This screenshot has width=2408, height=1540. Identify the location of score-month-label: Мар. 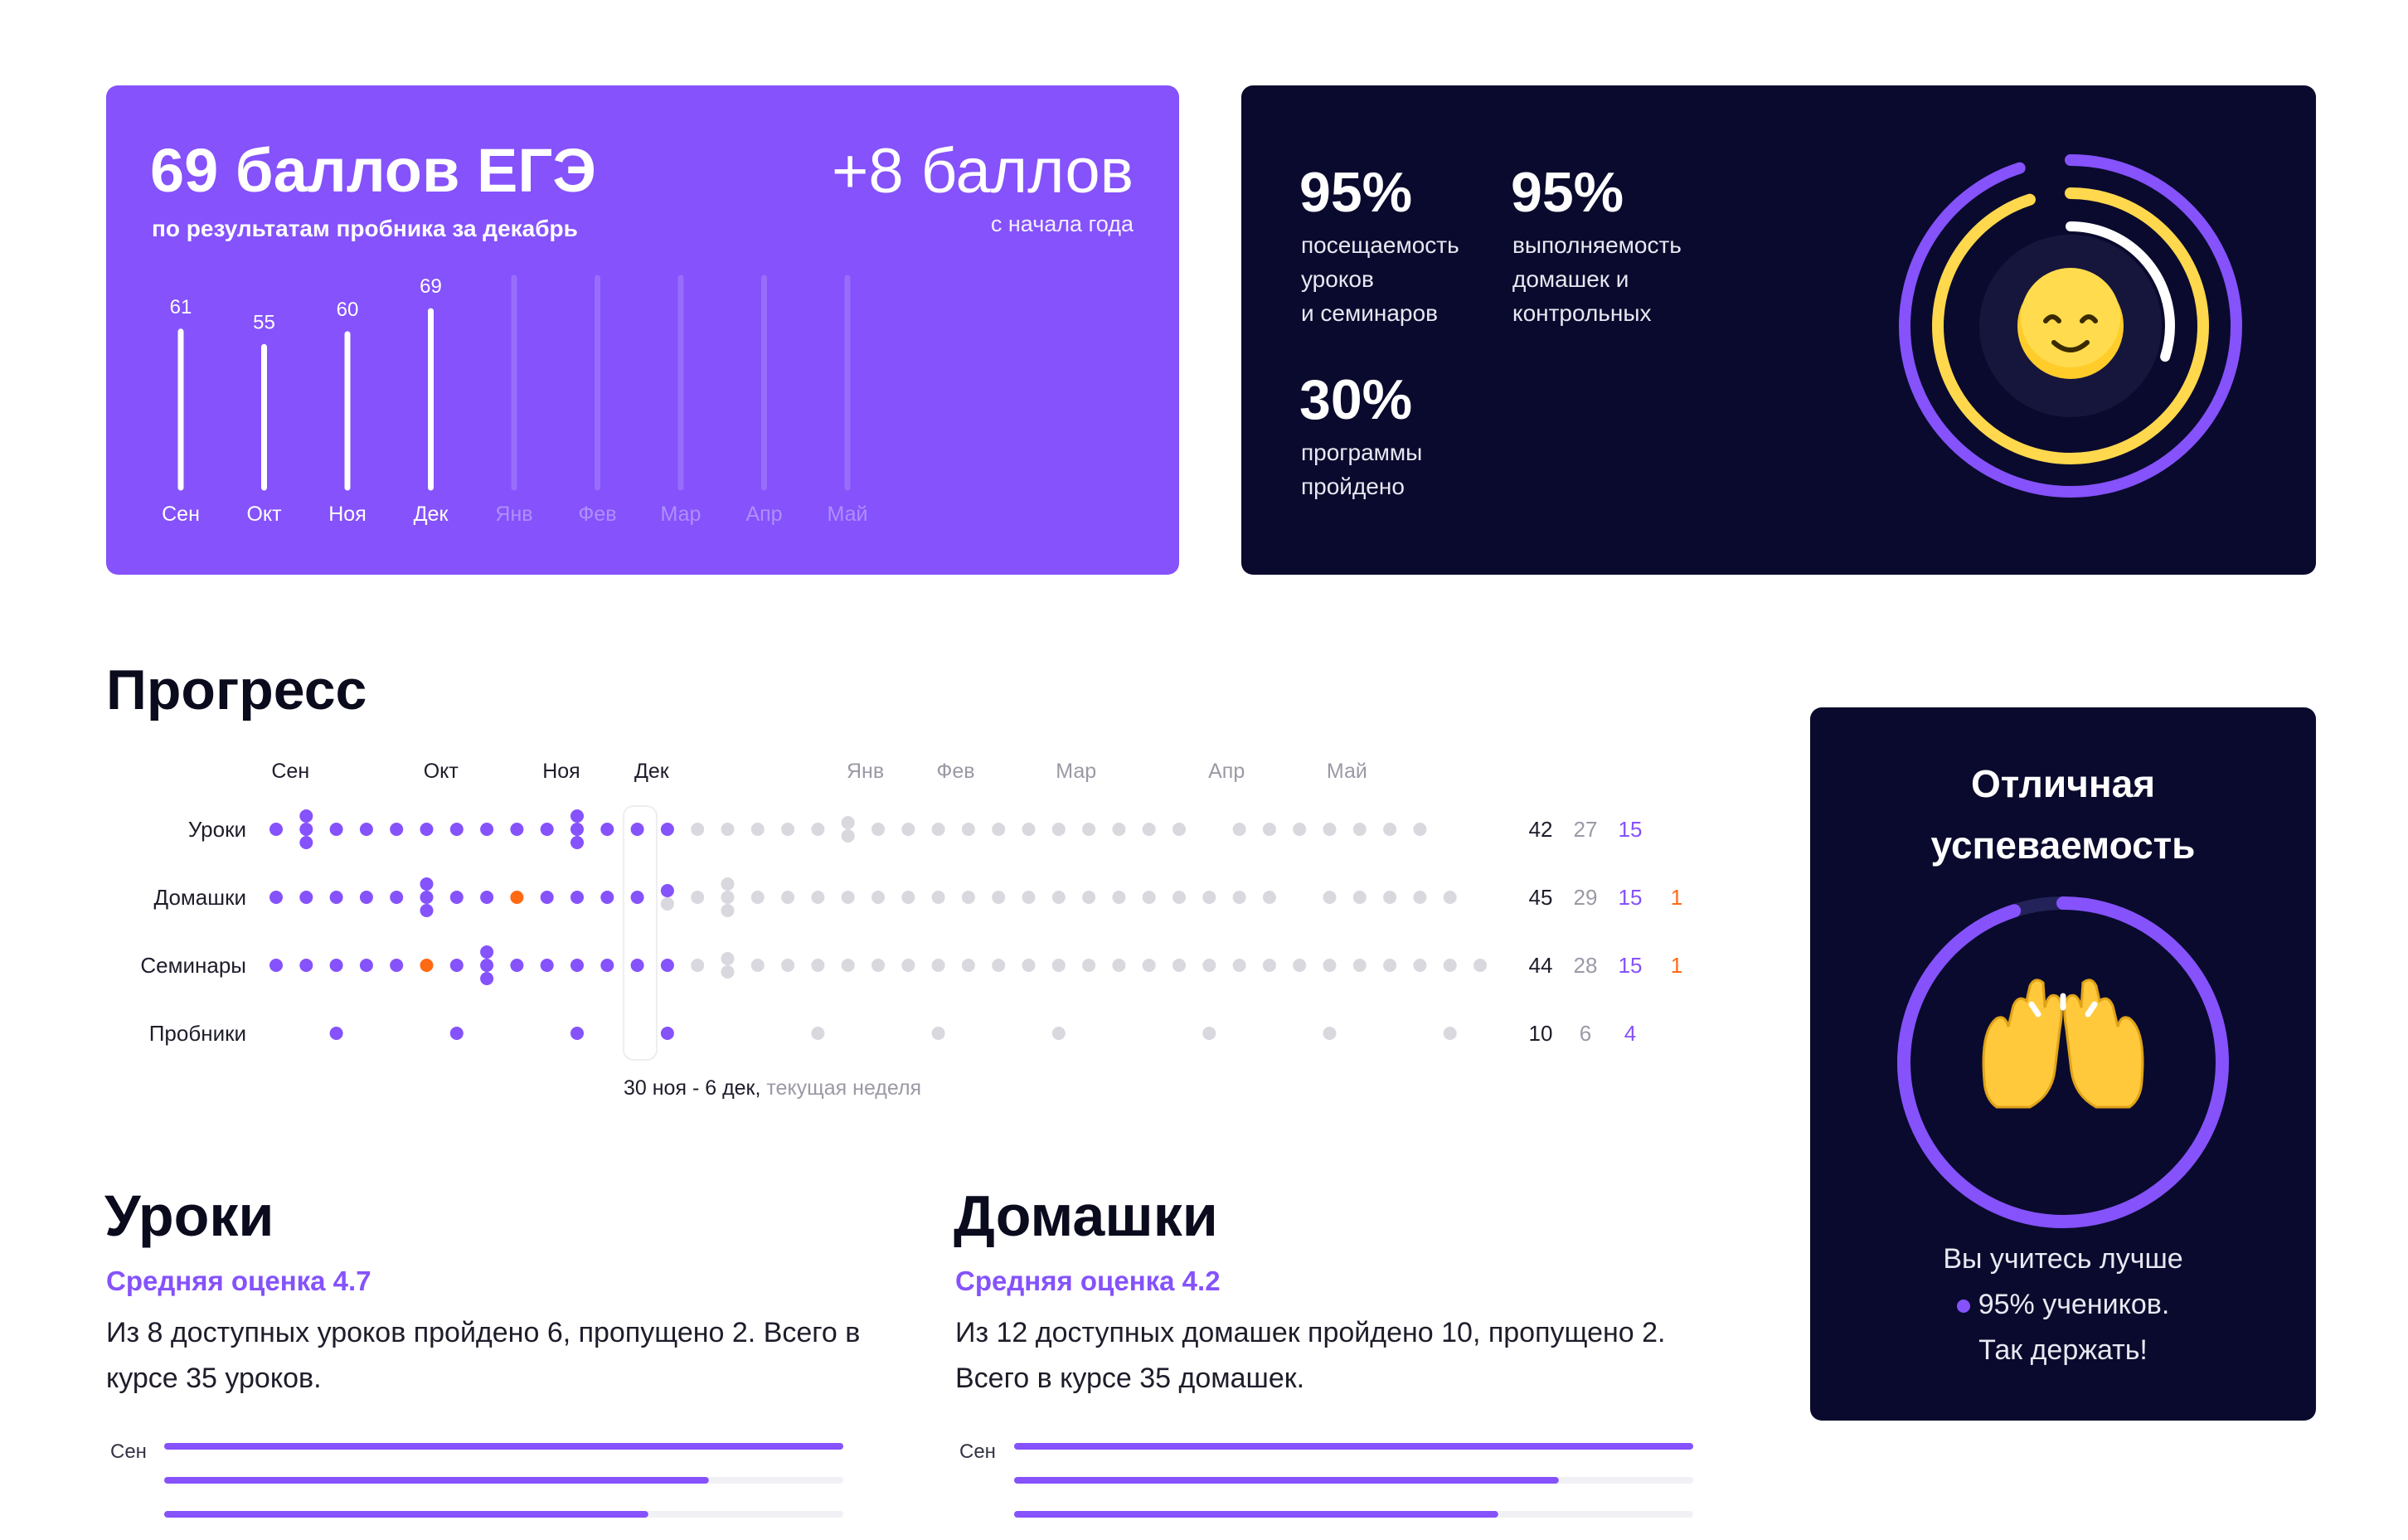
(682, 515).